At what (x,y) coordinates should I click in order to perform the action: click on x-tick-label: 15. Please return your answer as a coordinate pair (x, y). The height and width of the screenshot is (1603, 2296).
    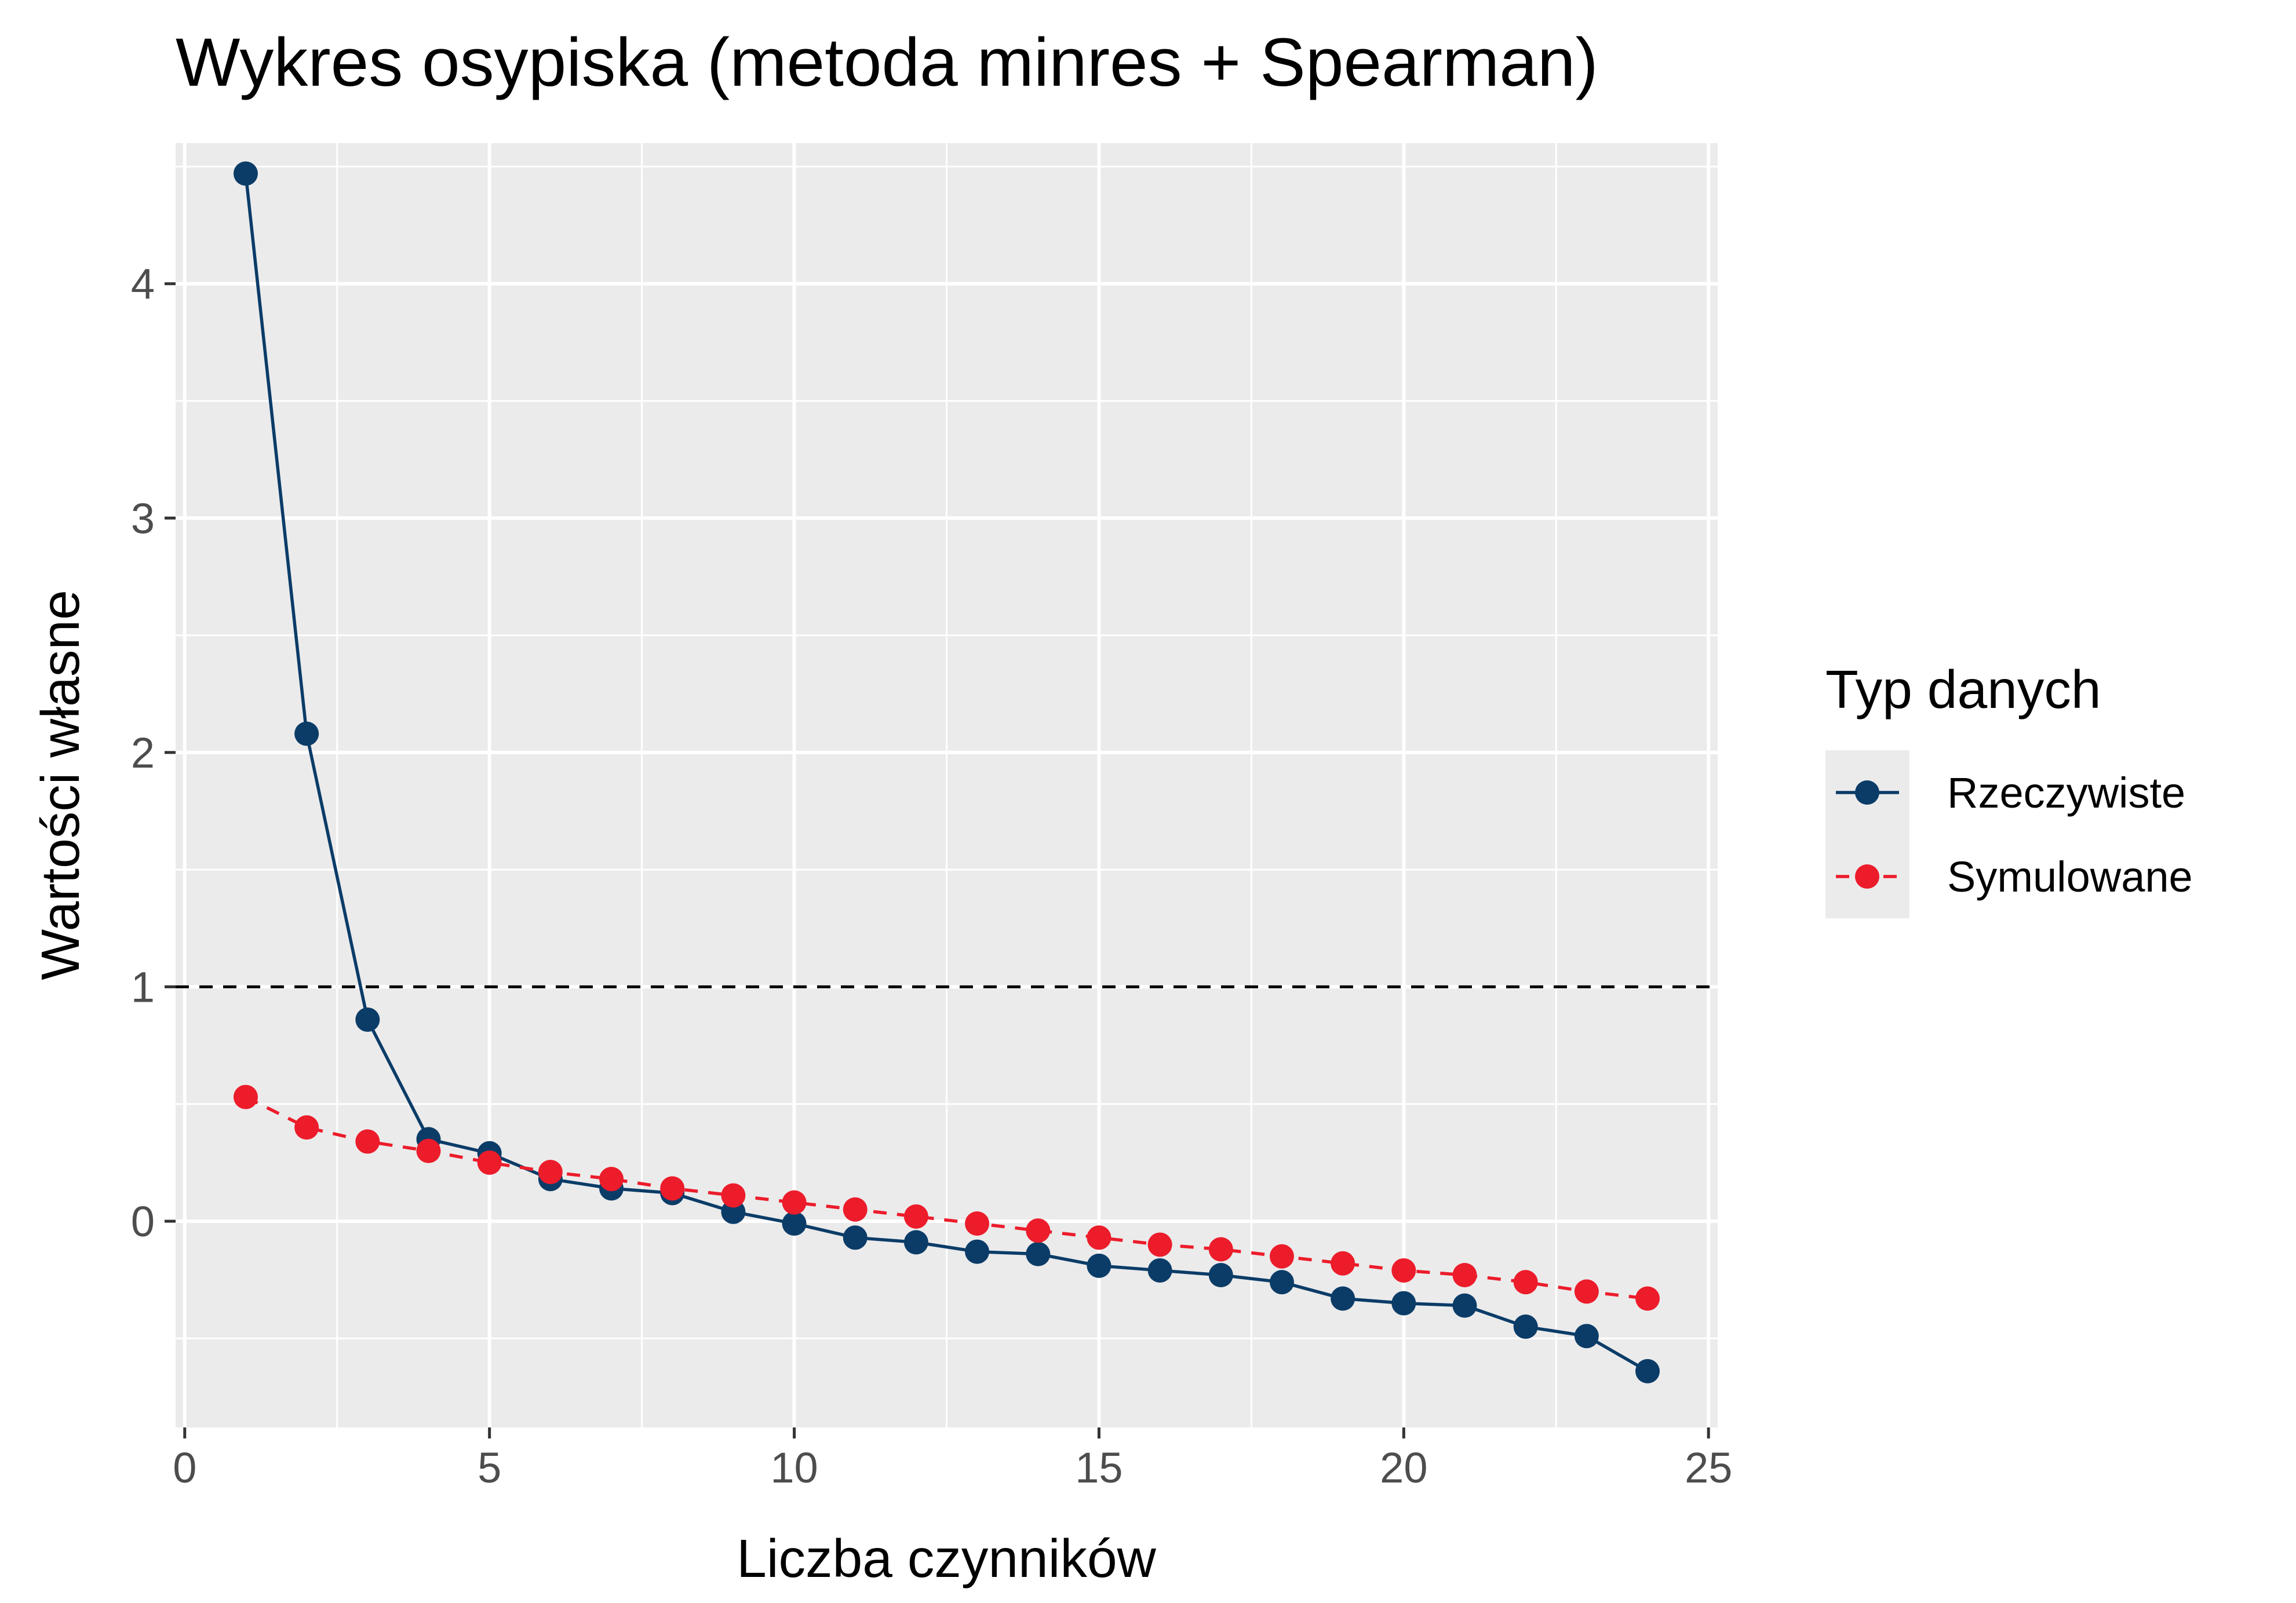
    Looking at the image, I should click on (1099, 1468).